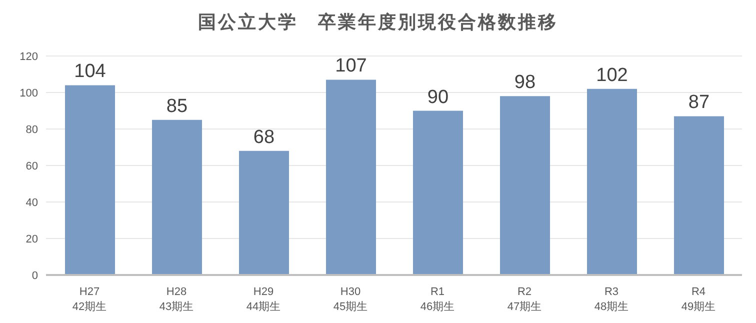 Image resolution: width=756 pixels, height=323 pixels. What do you see at coordinates (29, 93) in the screenshot?
I see `y-tick-label: 100` at bounding box center [29, 93].